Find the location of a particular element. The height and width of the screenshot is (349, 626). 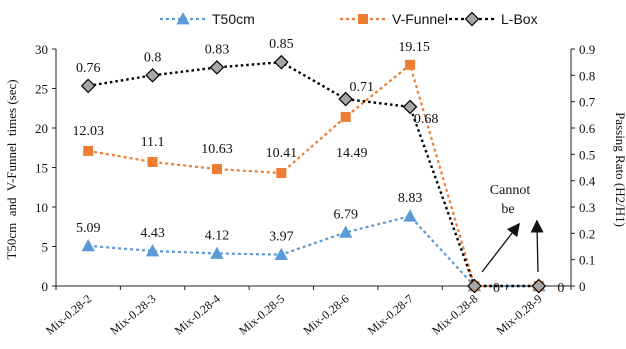

x-category-label: Mix-0.28-2 is located at coordinates (68, 315).